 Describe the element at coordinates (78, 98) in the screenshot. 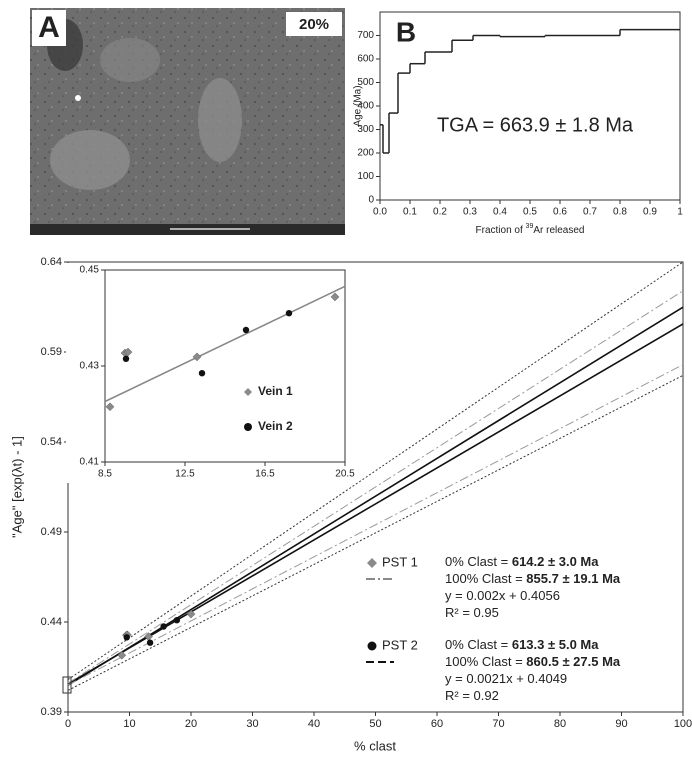

I see `grain` at that location.